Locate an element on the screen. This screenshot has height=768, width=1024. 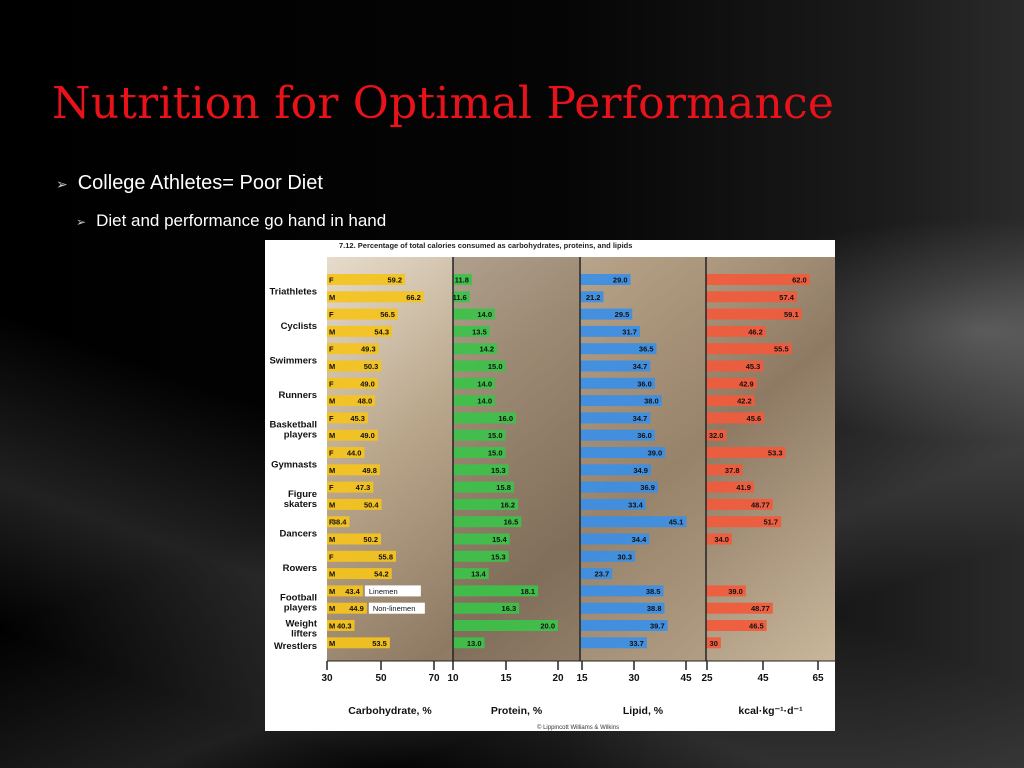
bullet-diet-performance: ➢ Diet and performance go hand in hand is located at coordinates (231, 221).